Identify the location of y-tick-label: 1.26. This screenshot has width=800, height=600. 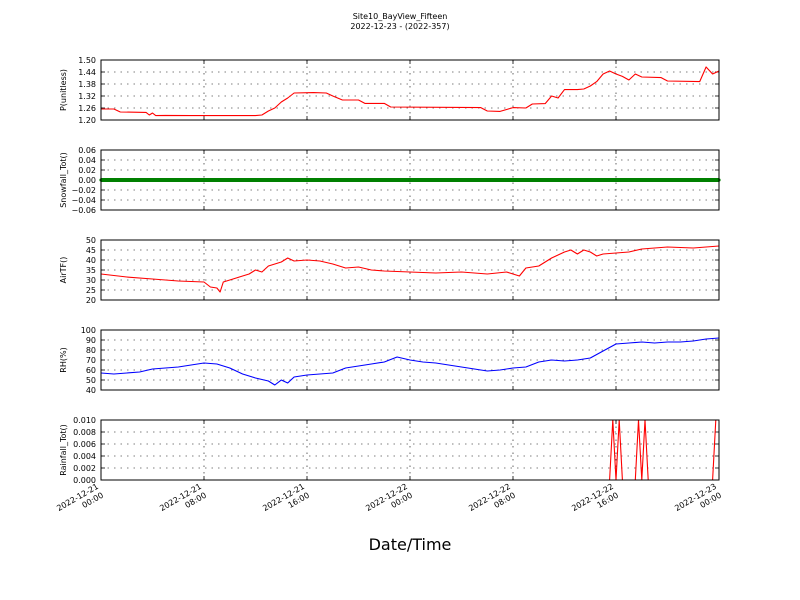
(87, 108).